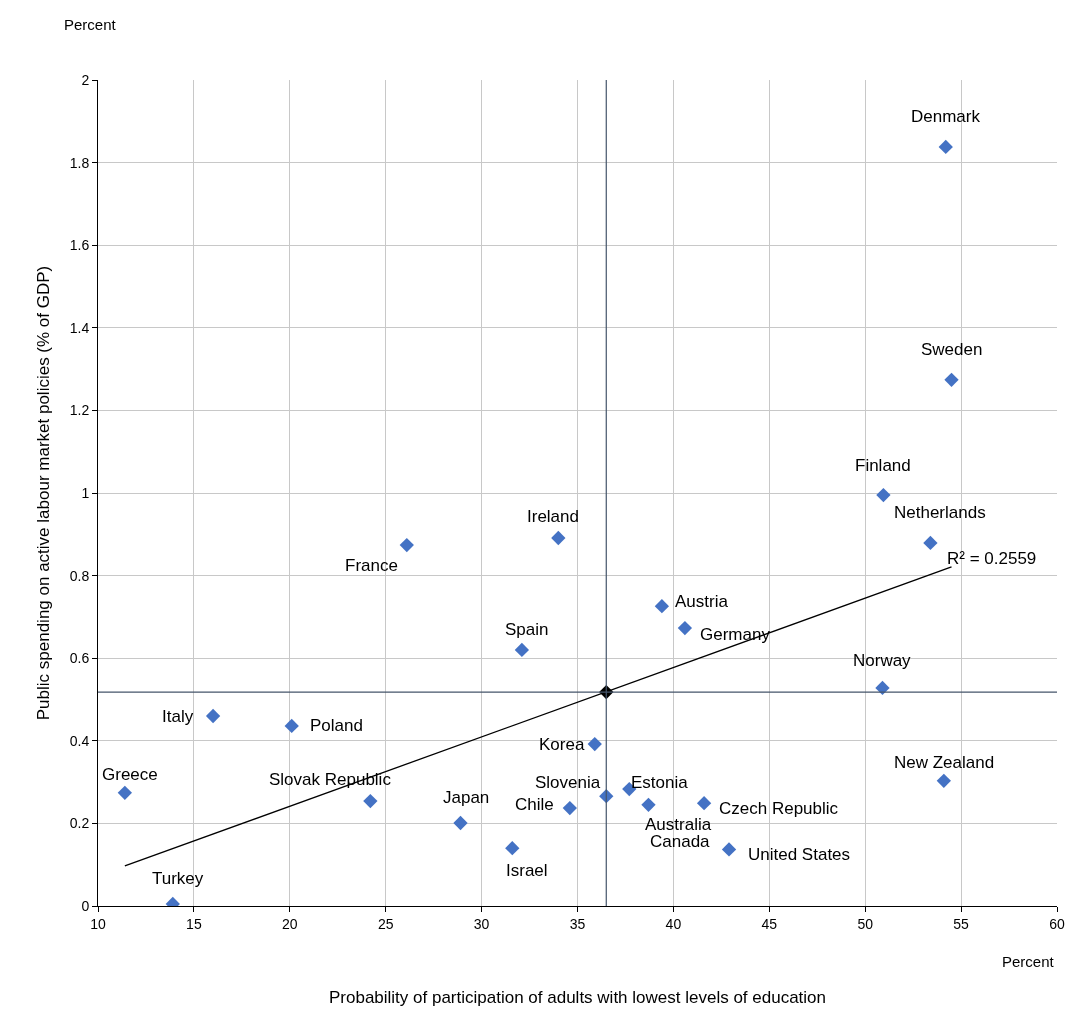 Image resolution: width=1076 pixels, height=1032 pixels. I want to click on y-tick-label: 1, so click(85, 492).